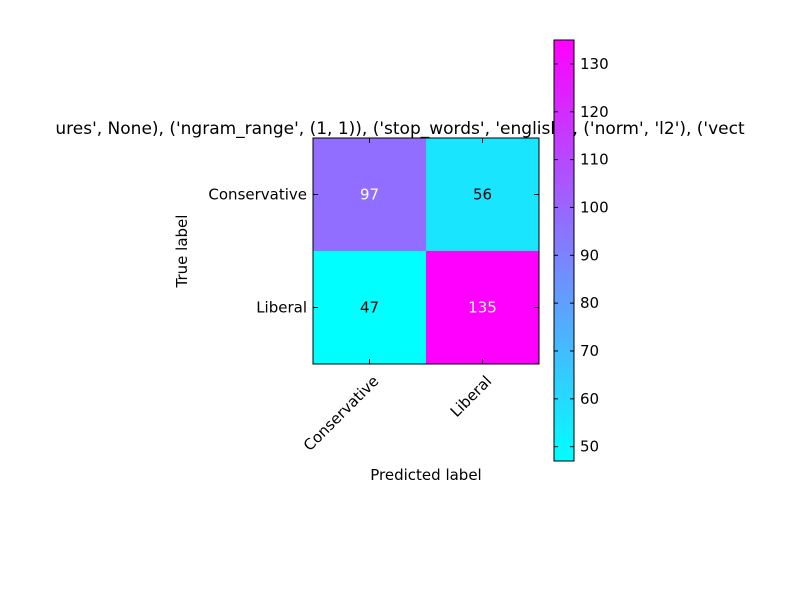 Image resolution: width=800 pixels, height=600 pixels. I want to click on heatmap-cells: 97 56 47 135, so click(426, 251).